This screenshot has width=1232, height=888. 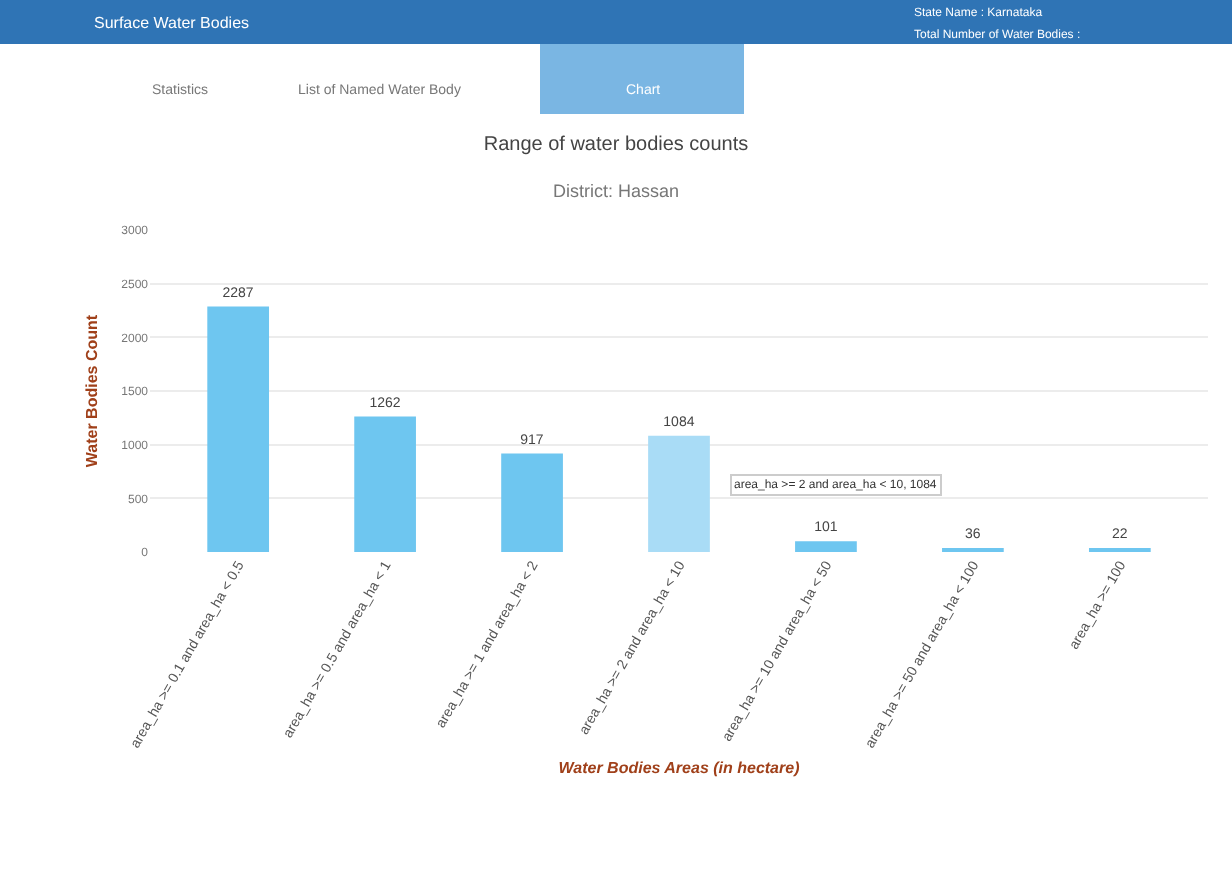 What do you see at coordinates (616, 191) in the screenshot?
I see `chart-subtitle: District: Hassan` at bounding box center [616, 191].